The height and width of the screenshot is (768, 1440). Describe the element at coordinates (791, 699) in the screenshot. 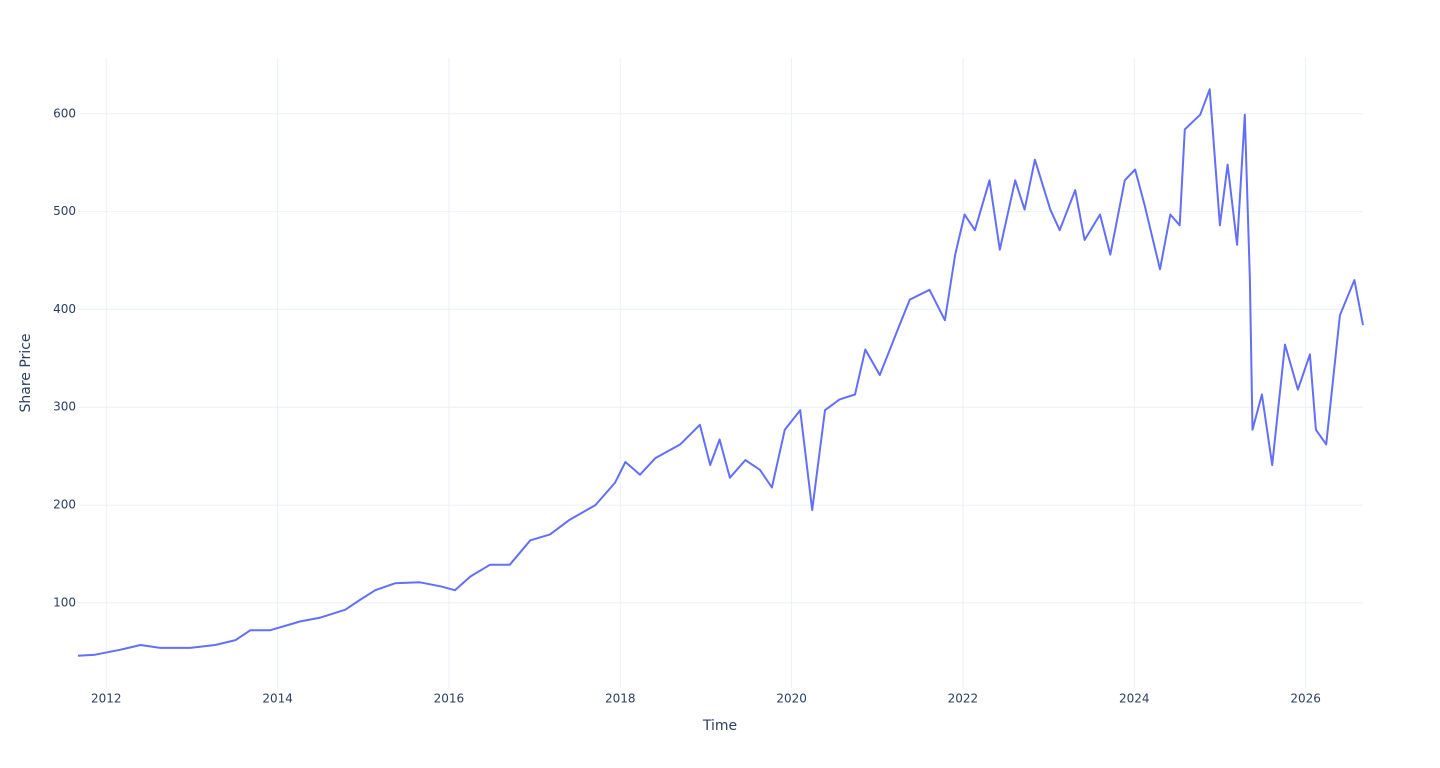

I see `x-tick-label: 2020` at that location.